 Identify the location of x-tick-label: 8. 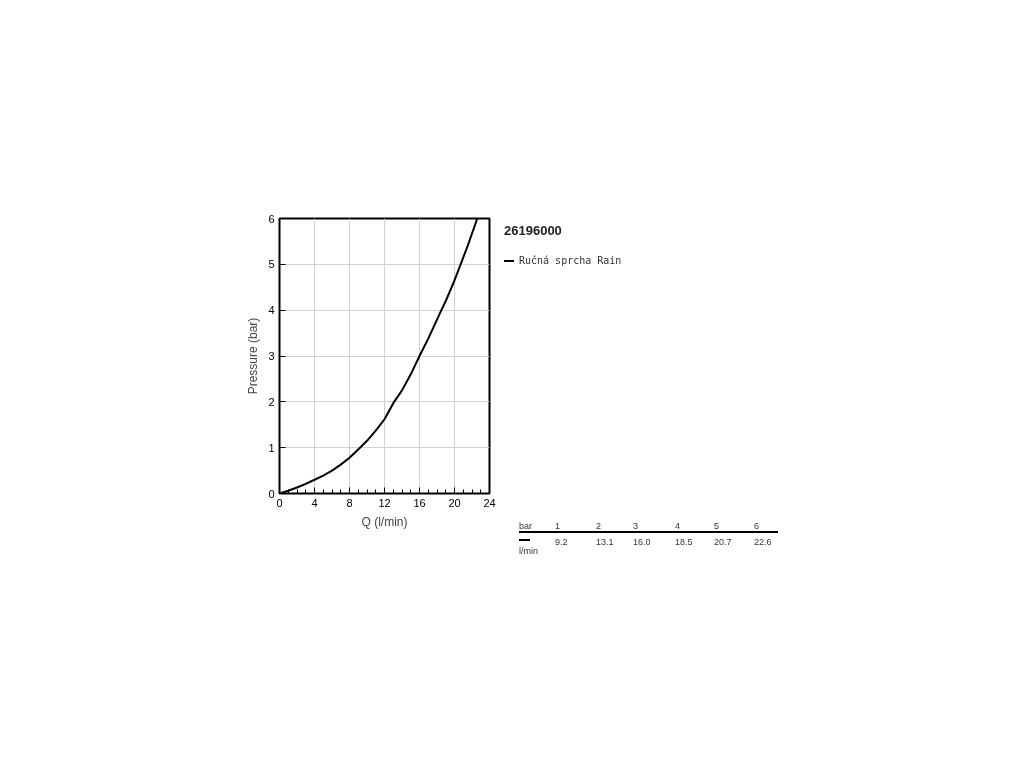
(349, 502).